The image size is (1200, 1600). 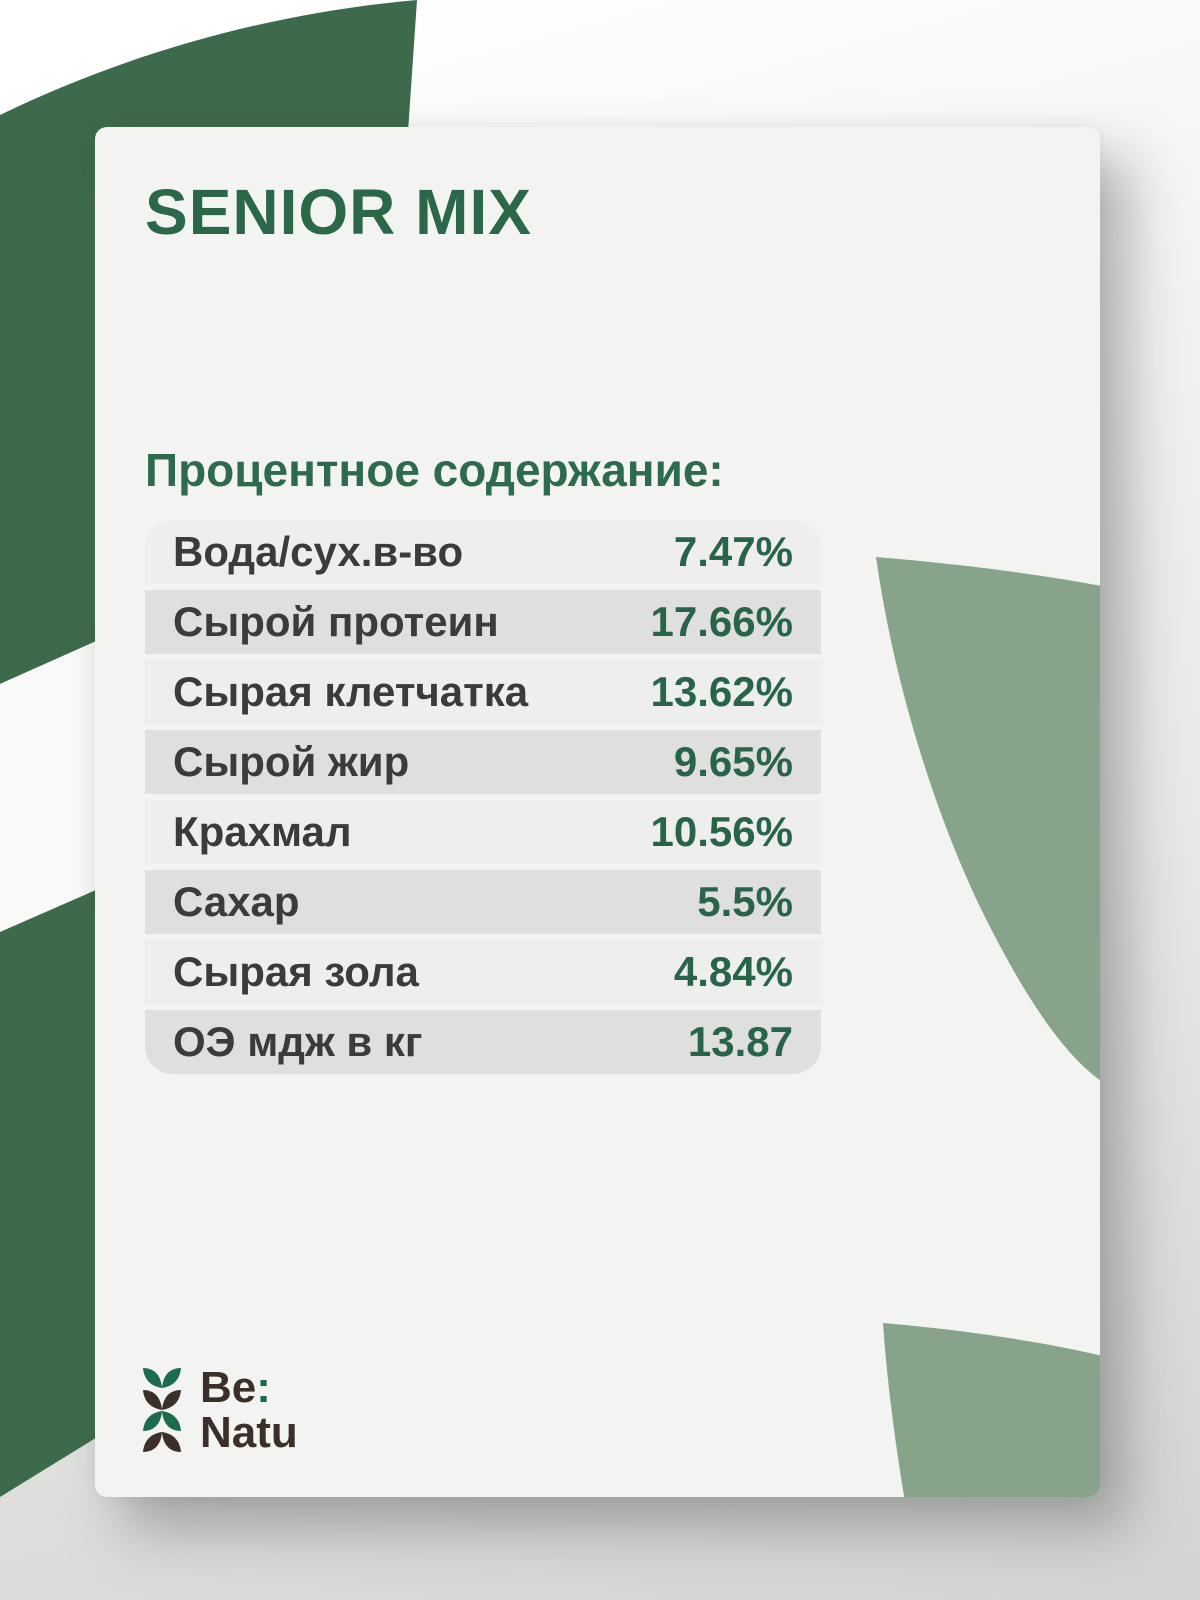 I want to click on brand-line-1: Be:, so click(x=235, y=1387).